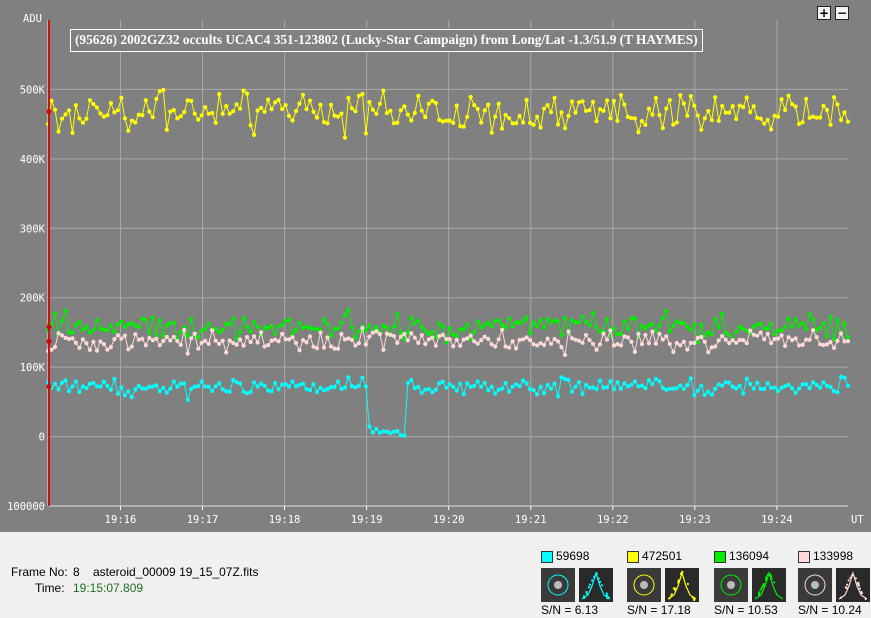 This screenshot has width=871, height=618. Describe the element at coordinates (833, 556) in the screenshot. I see `star-id: 133998` at that location.